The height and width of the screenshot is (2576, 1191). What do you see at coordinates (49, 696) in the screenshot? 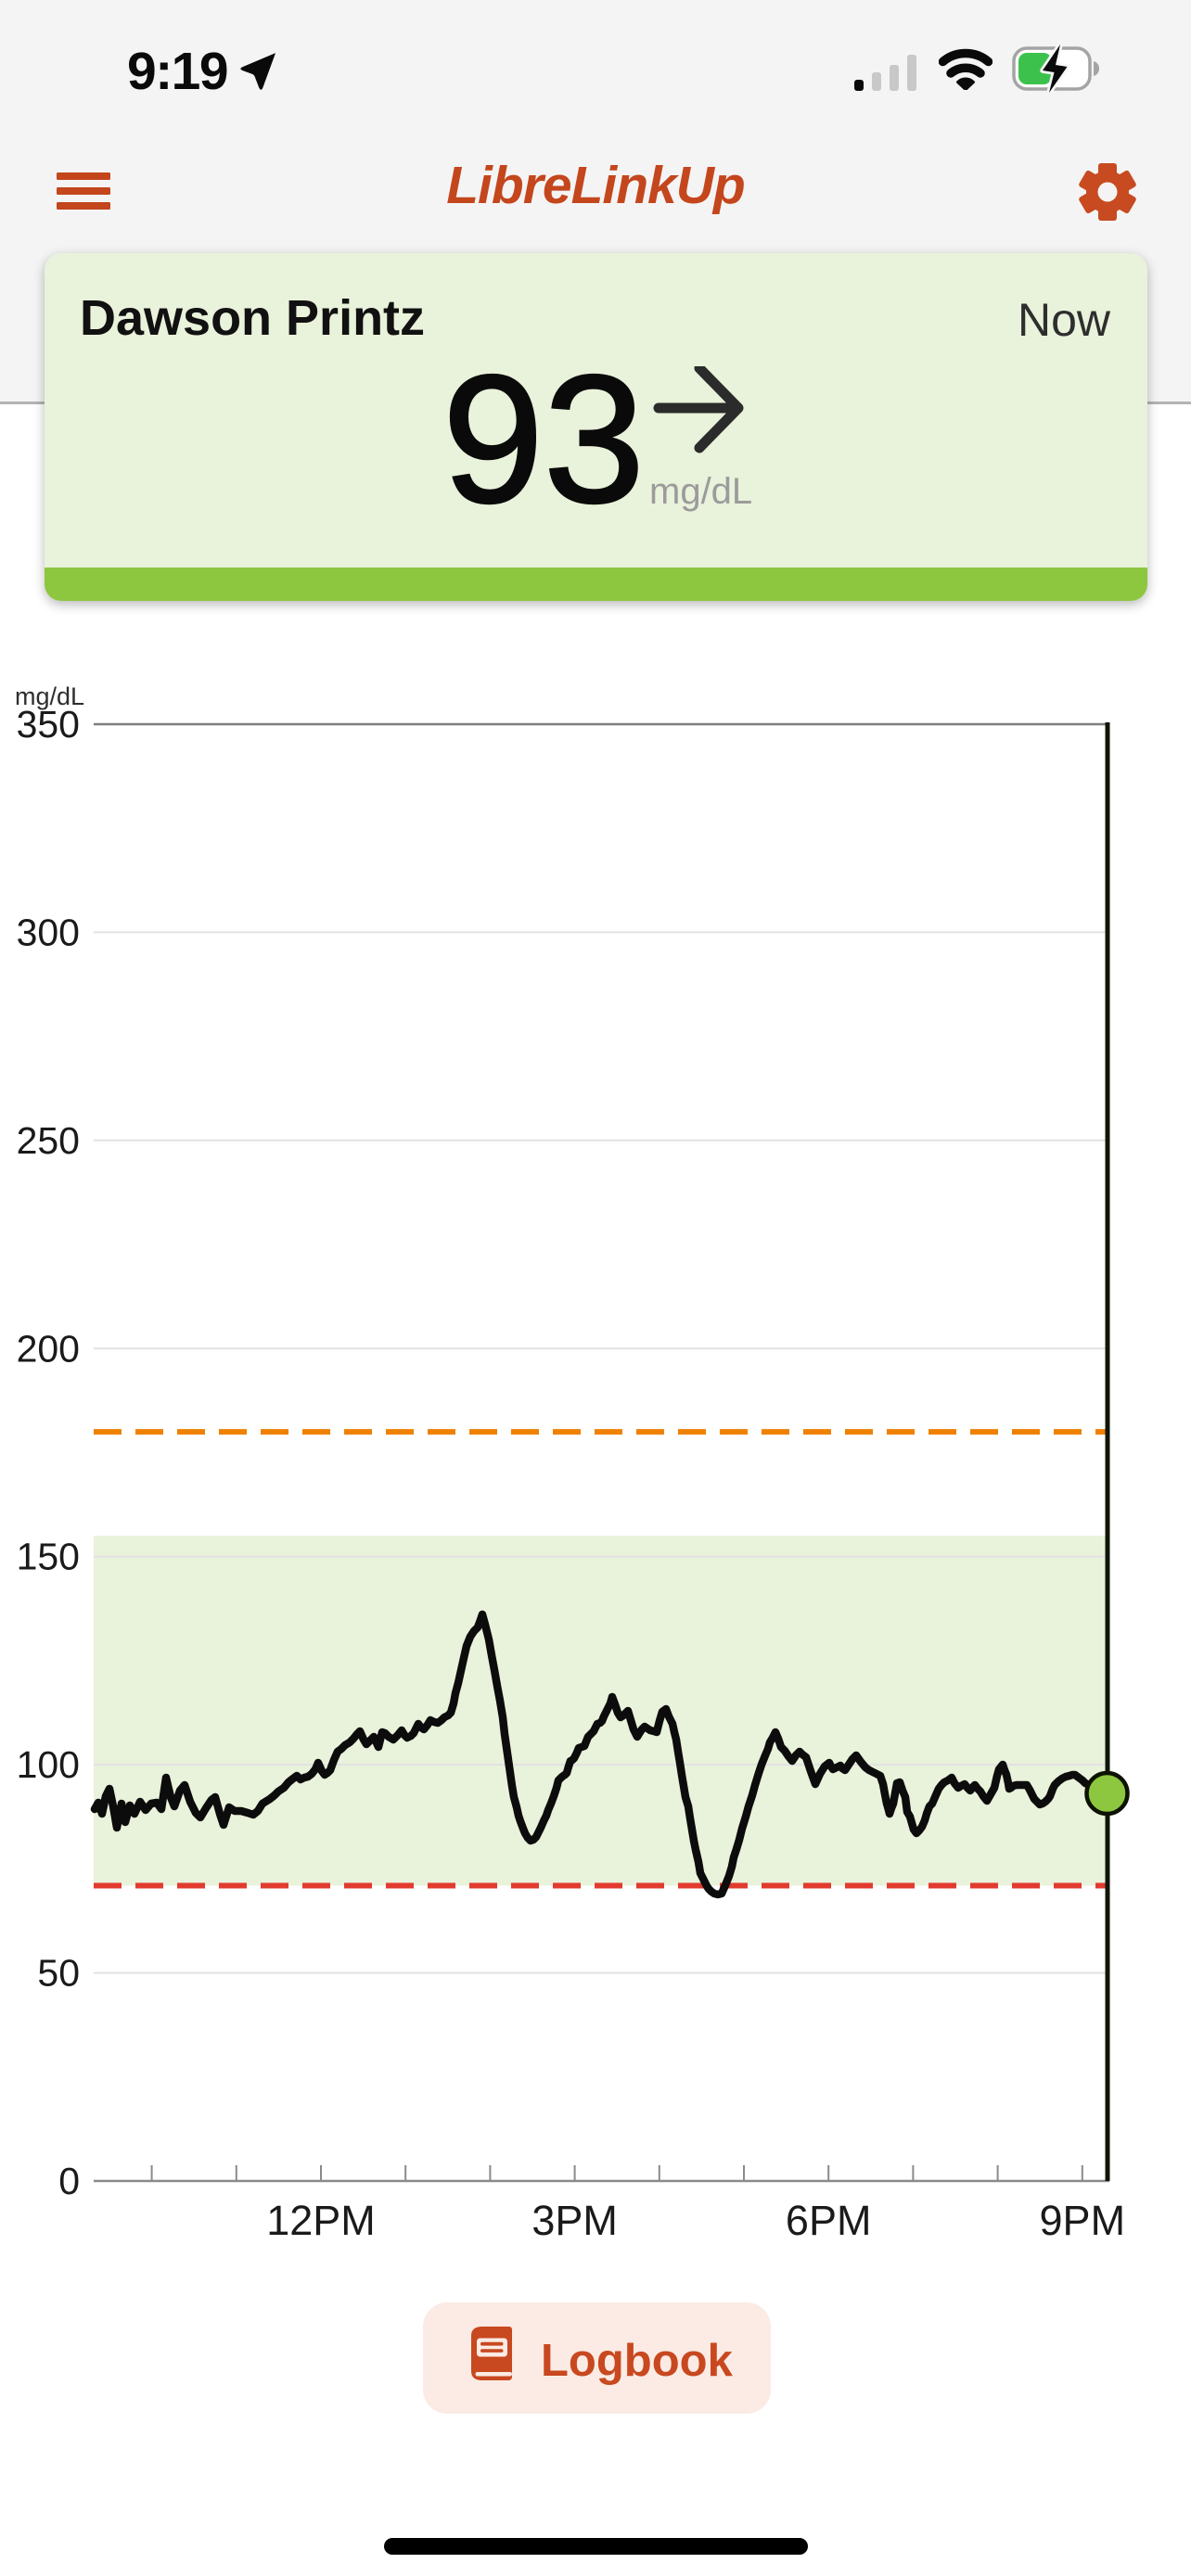
I see `svg-text: mg/dL` at bounding box center [49, 696].